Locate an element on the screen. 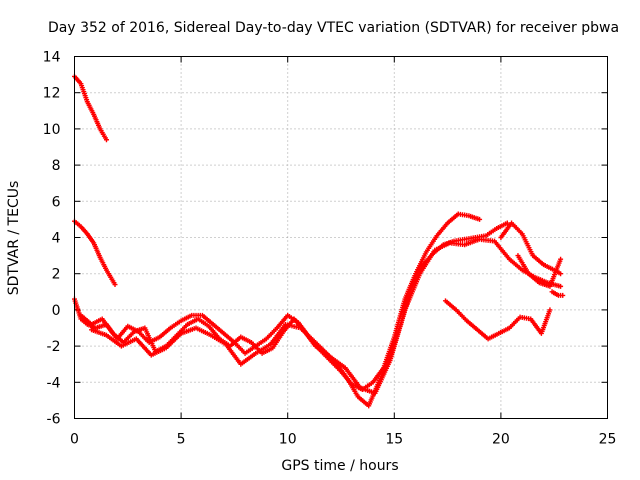  x-tick-label: 25 is located at coordinates (608, 440).